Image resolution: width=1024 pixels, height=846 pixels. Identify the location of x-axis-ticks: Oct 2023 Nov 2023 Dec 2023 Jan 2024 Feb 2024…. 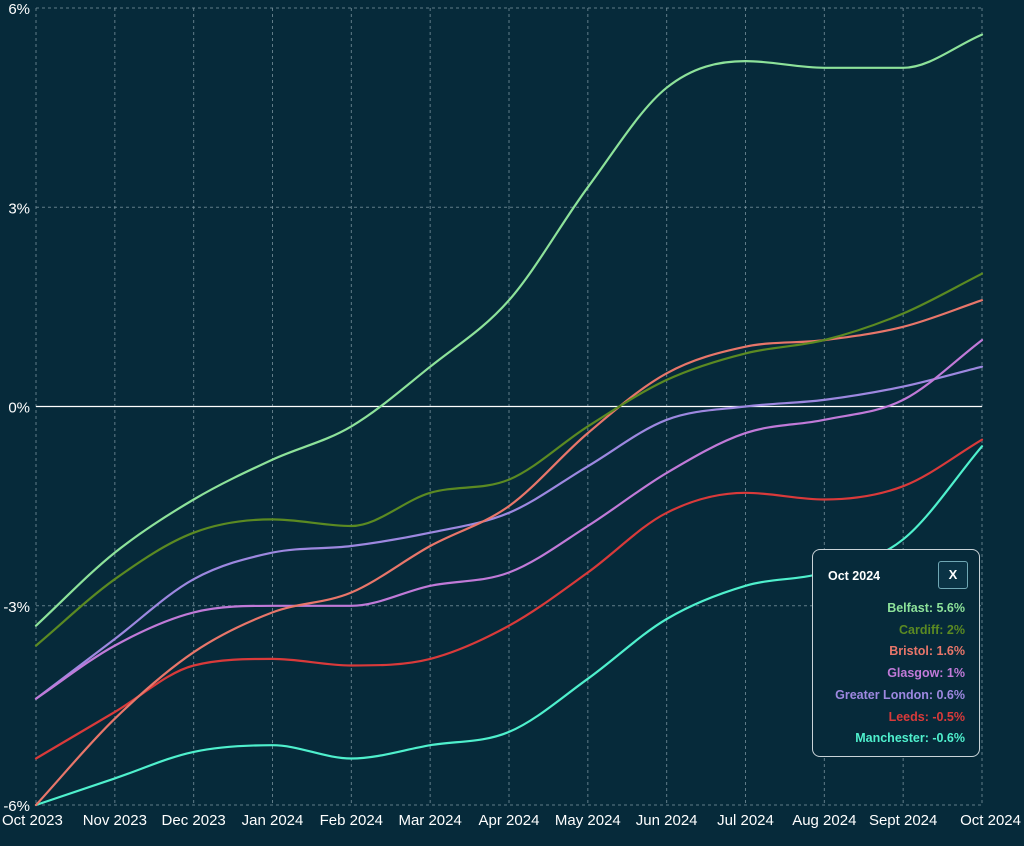
(511, 820).